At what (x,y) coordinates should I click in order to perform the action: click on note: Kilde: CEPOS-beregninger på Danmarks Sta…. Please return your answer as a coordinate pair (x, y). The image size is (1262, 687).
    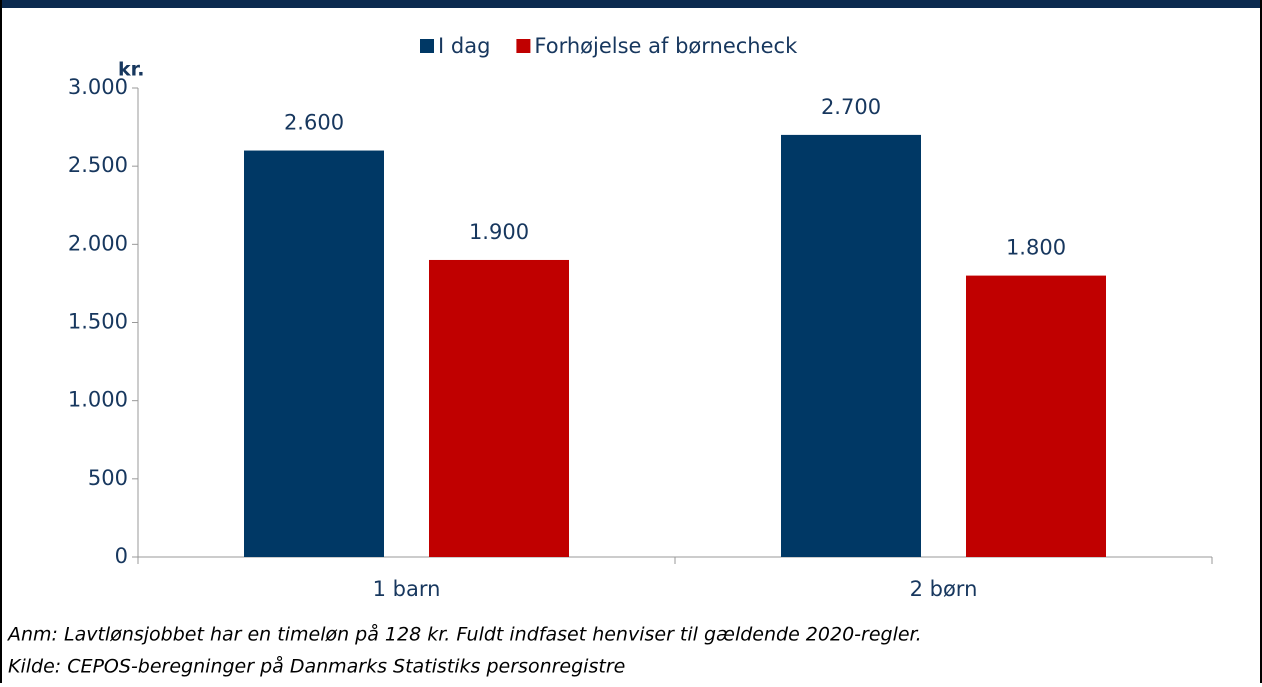
    Looking at the image, I should click on (316, 666).